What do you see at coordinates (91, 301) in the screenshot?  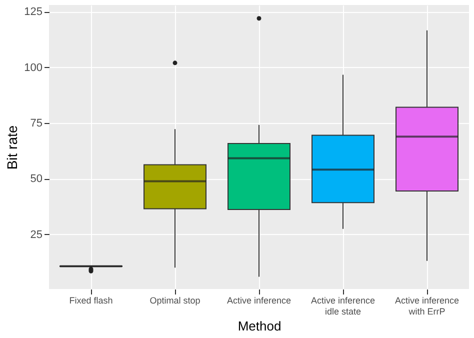 I see `x-tick-label: Fixed flash` at bounding box center [91, 301].